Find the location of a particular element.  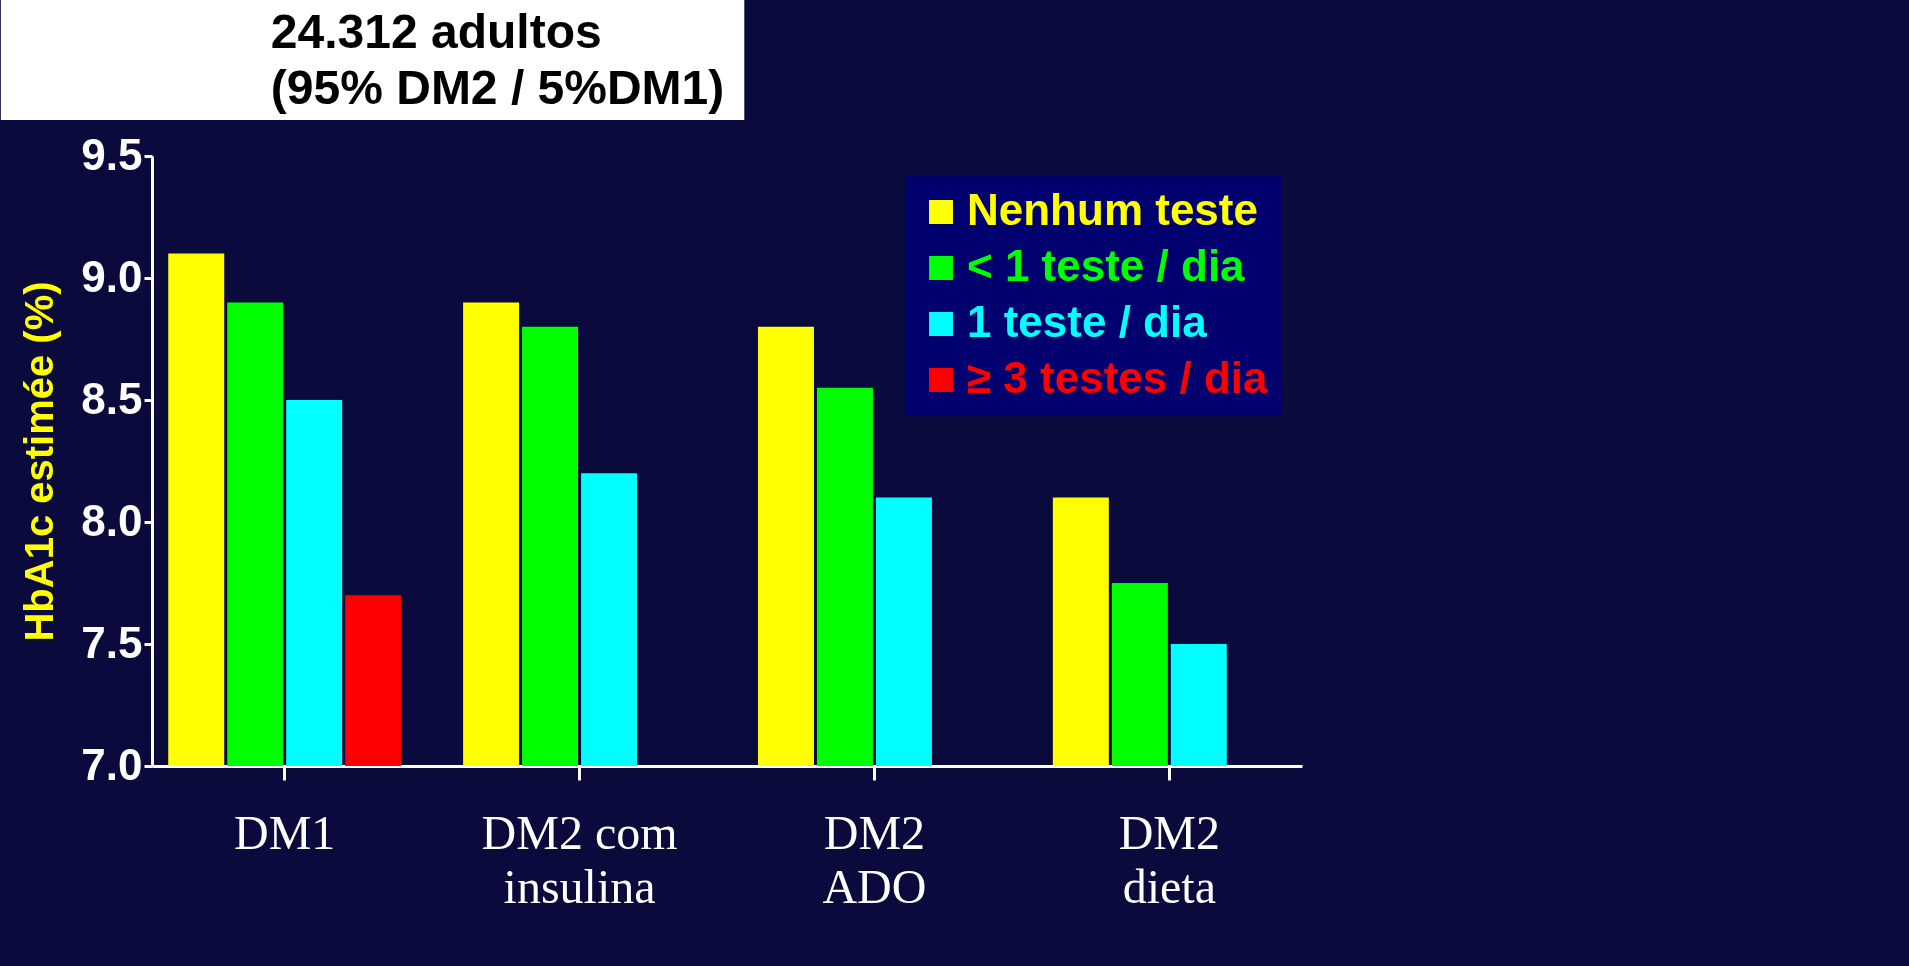

y-tick-label: 9.0 is located at coordinates (112, 276).